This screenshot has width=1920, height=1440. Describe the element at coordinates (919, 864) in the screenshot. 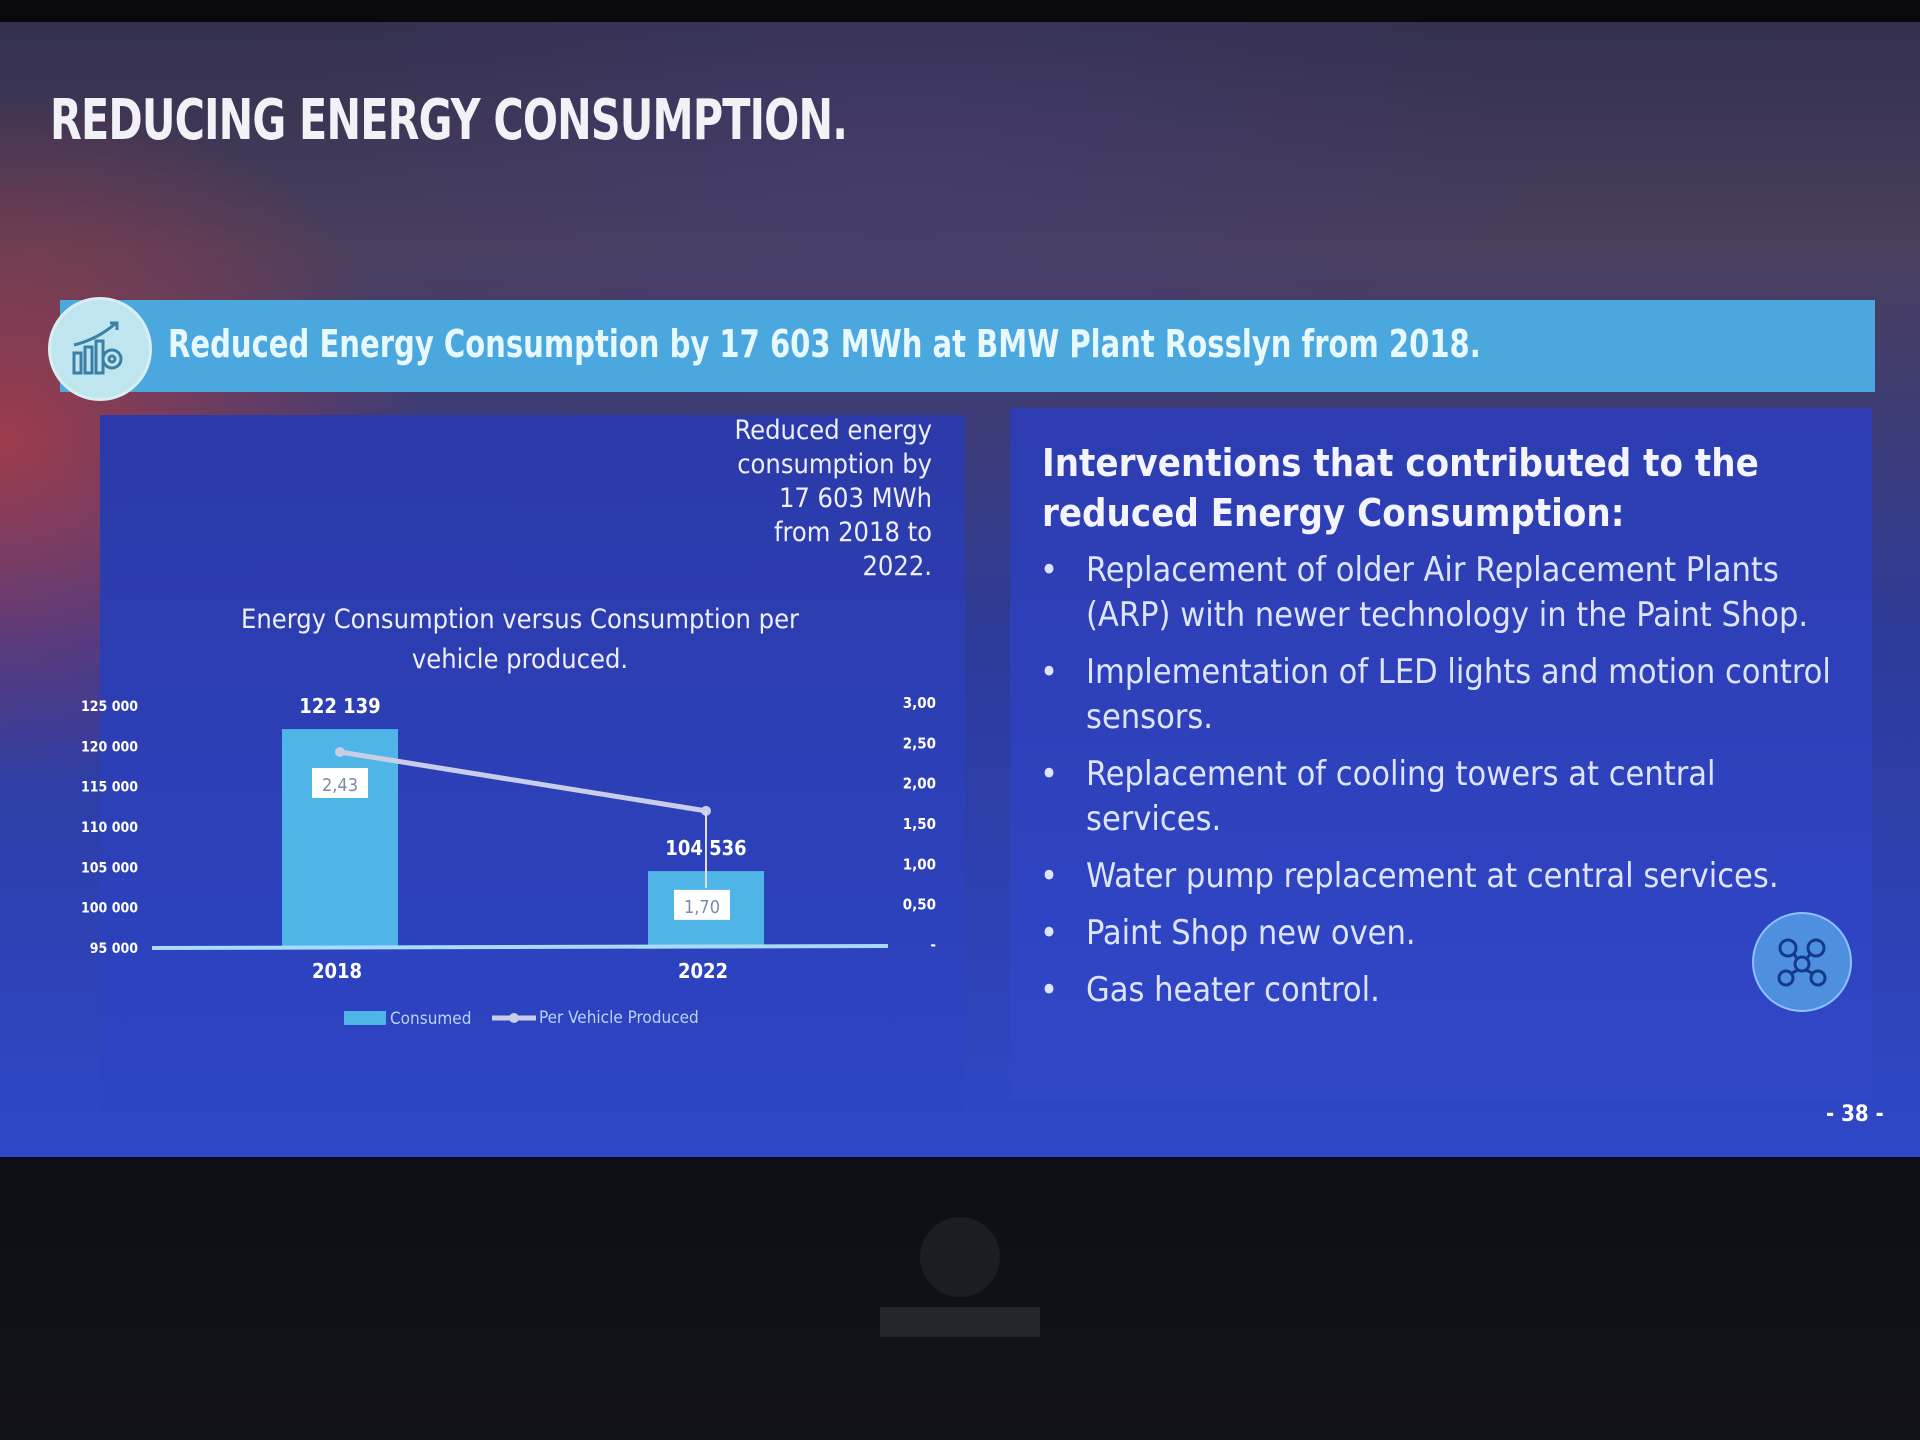

I see `right-axis-tick: 1,00` at that location.